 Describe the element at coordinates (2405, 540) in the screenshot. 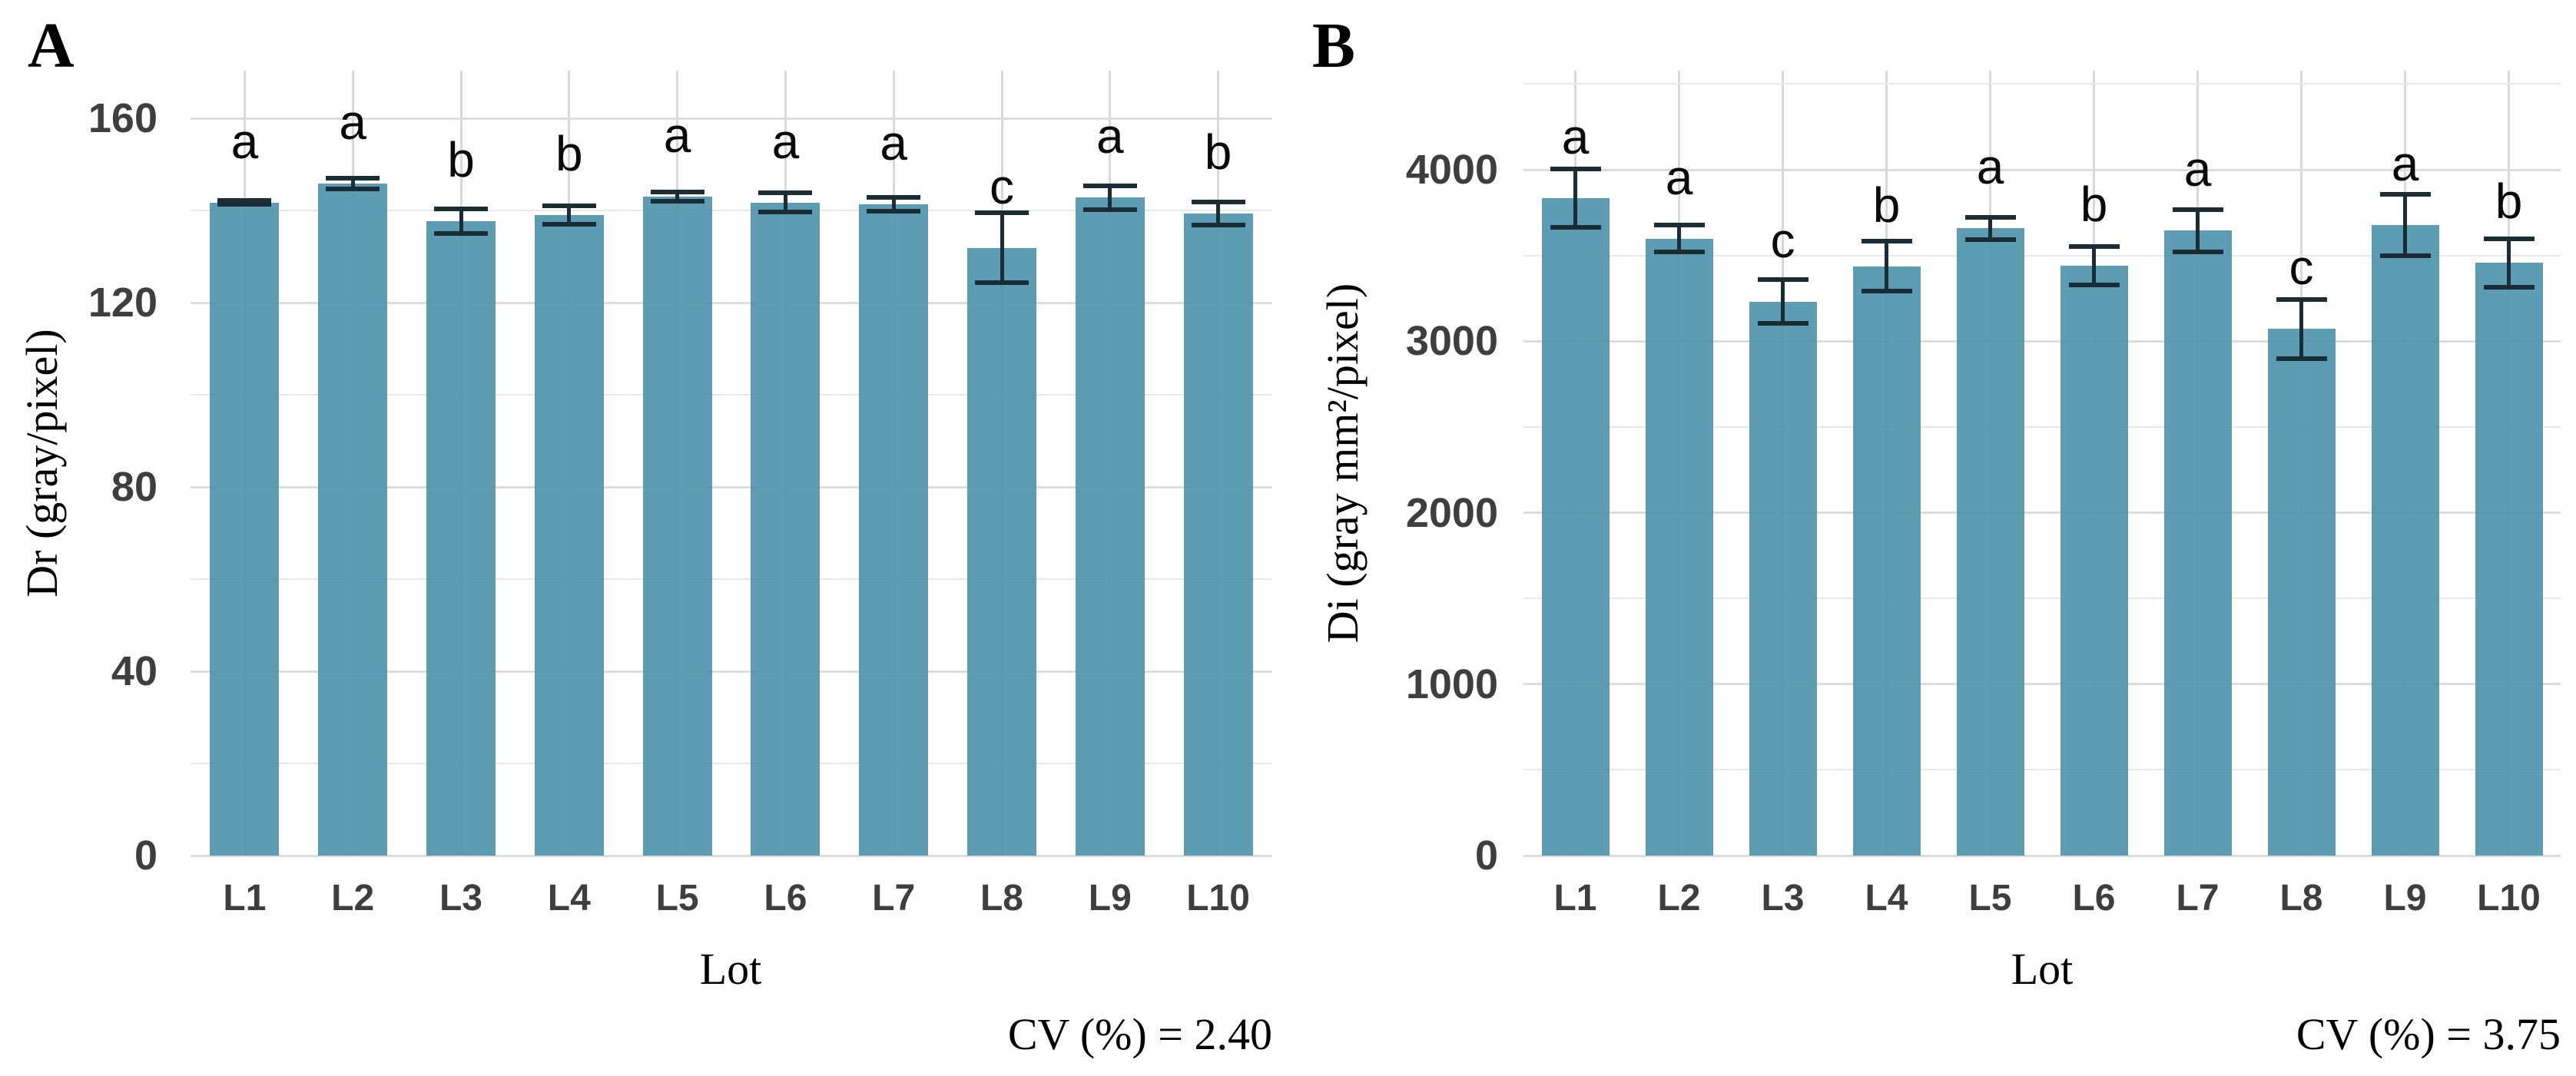

I see `bar-L9` at that location.